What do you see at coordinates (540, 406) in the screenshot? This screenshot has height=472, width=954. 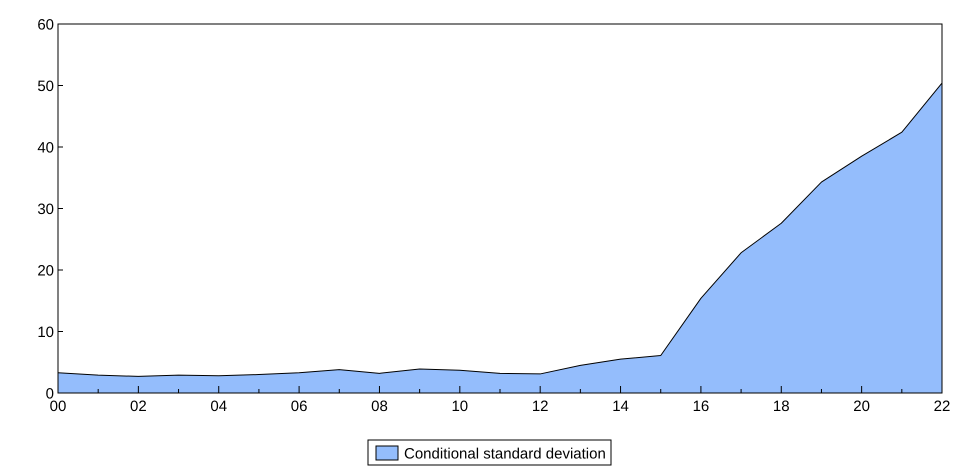 I see `x-tick-label: 12` at bounding box center [540, 406].